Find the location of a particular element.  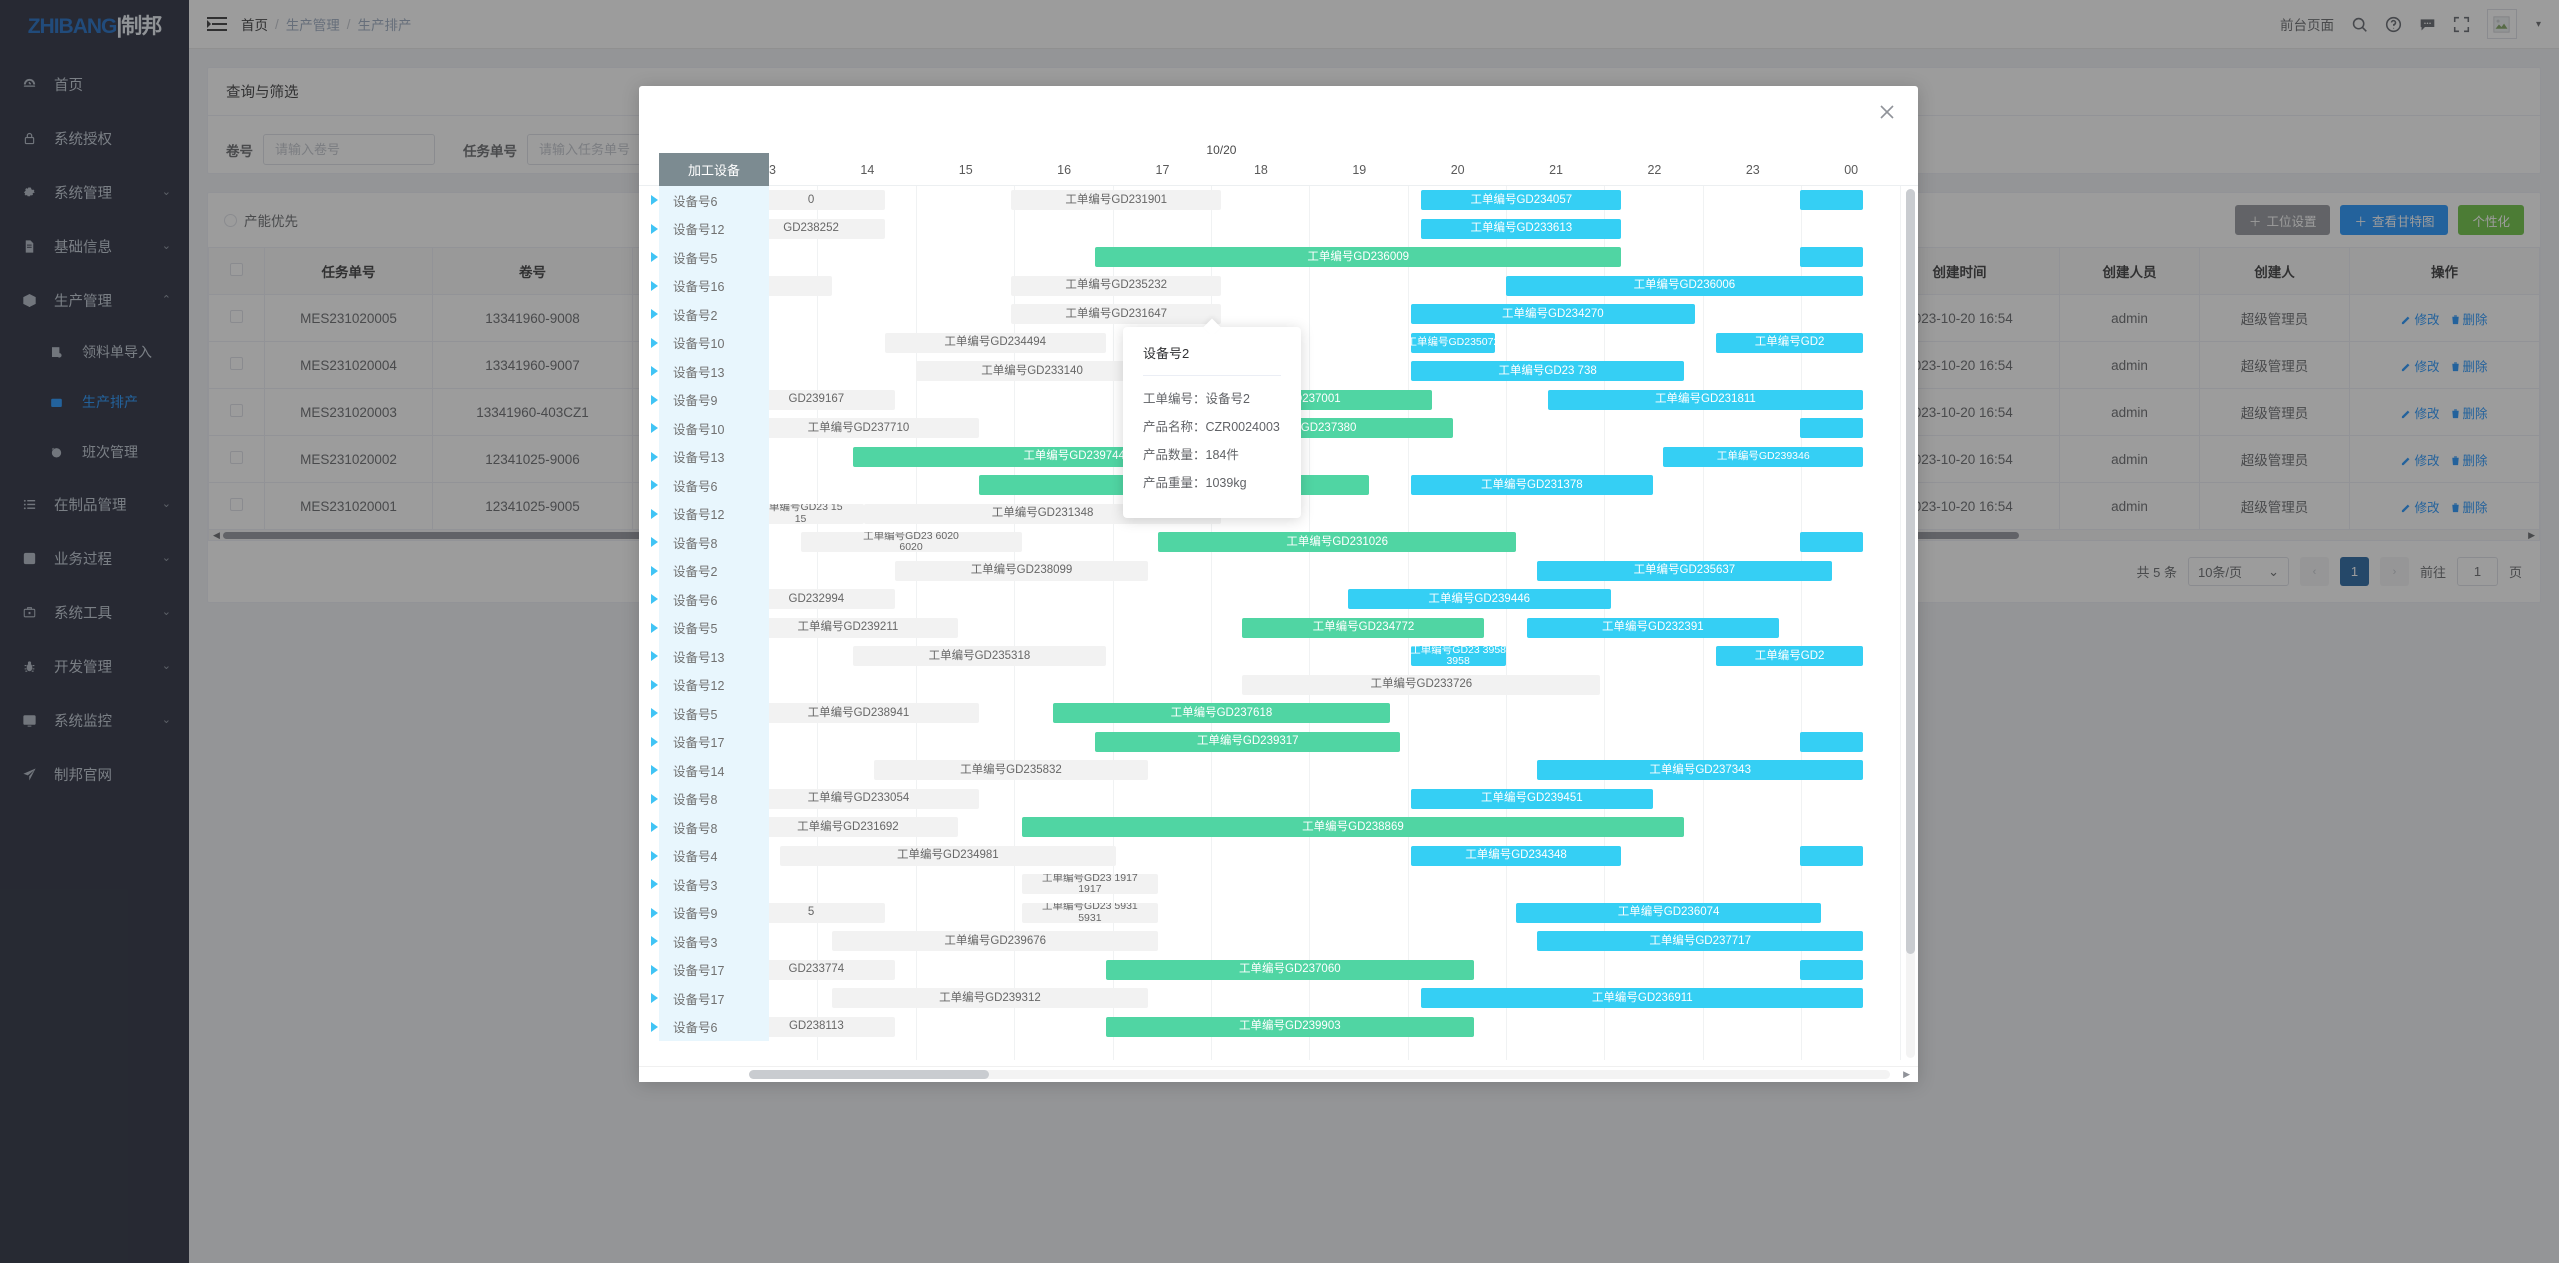

gantt-bar: 工单编号GD235232 is located at coordinates (1116, 285).